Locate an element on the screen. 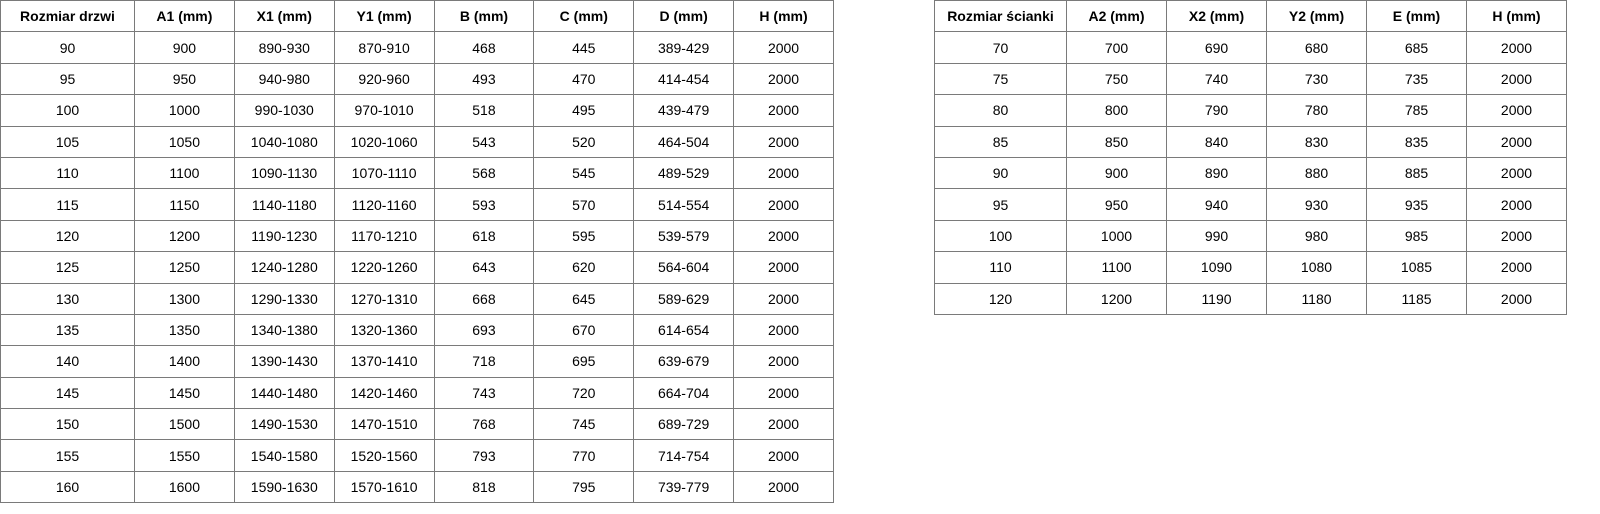  table-cell: 890-930 is located at coordinates (284, 47).